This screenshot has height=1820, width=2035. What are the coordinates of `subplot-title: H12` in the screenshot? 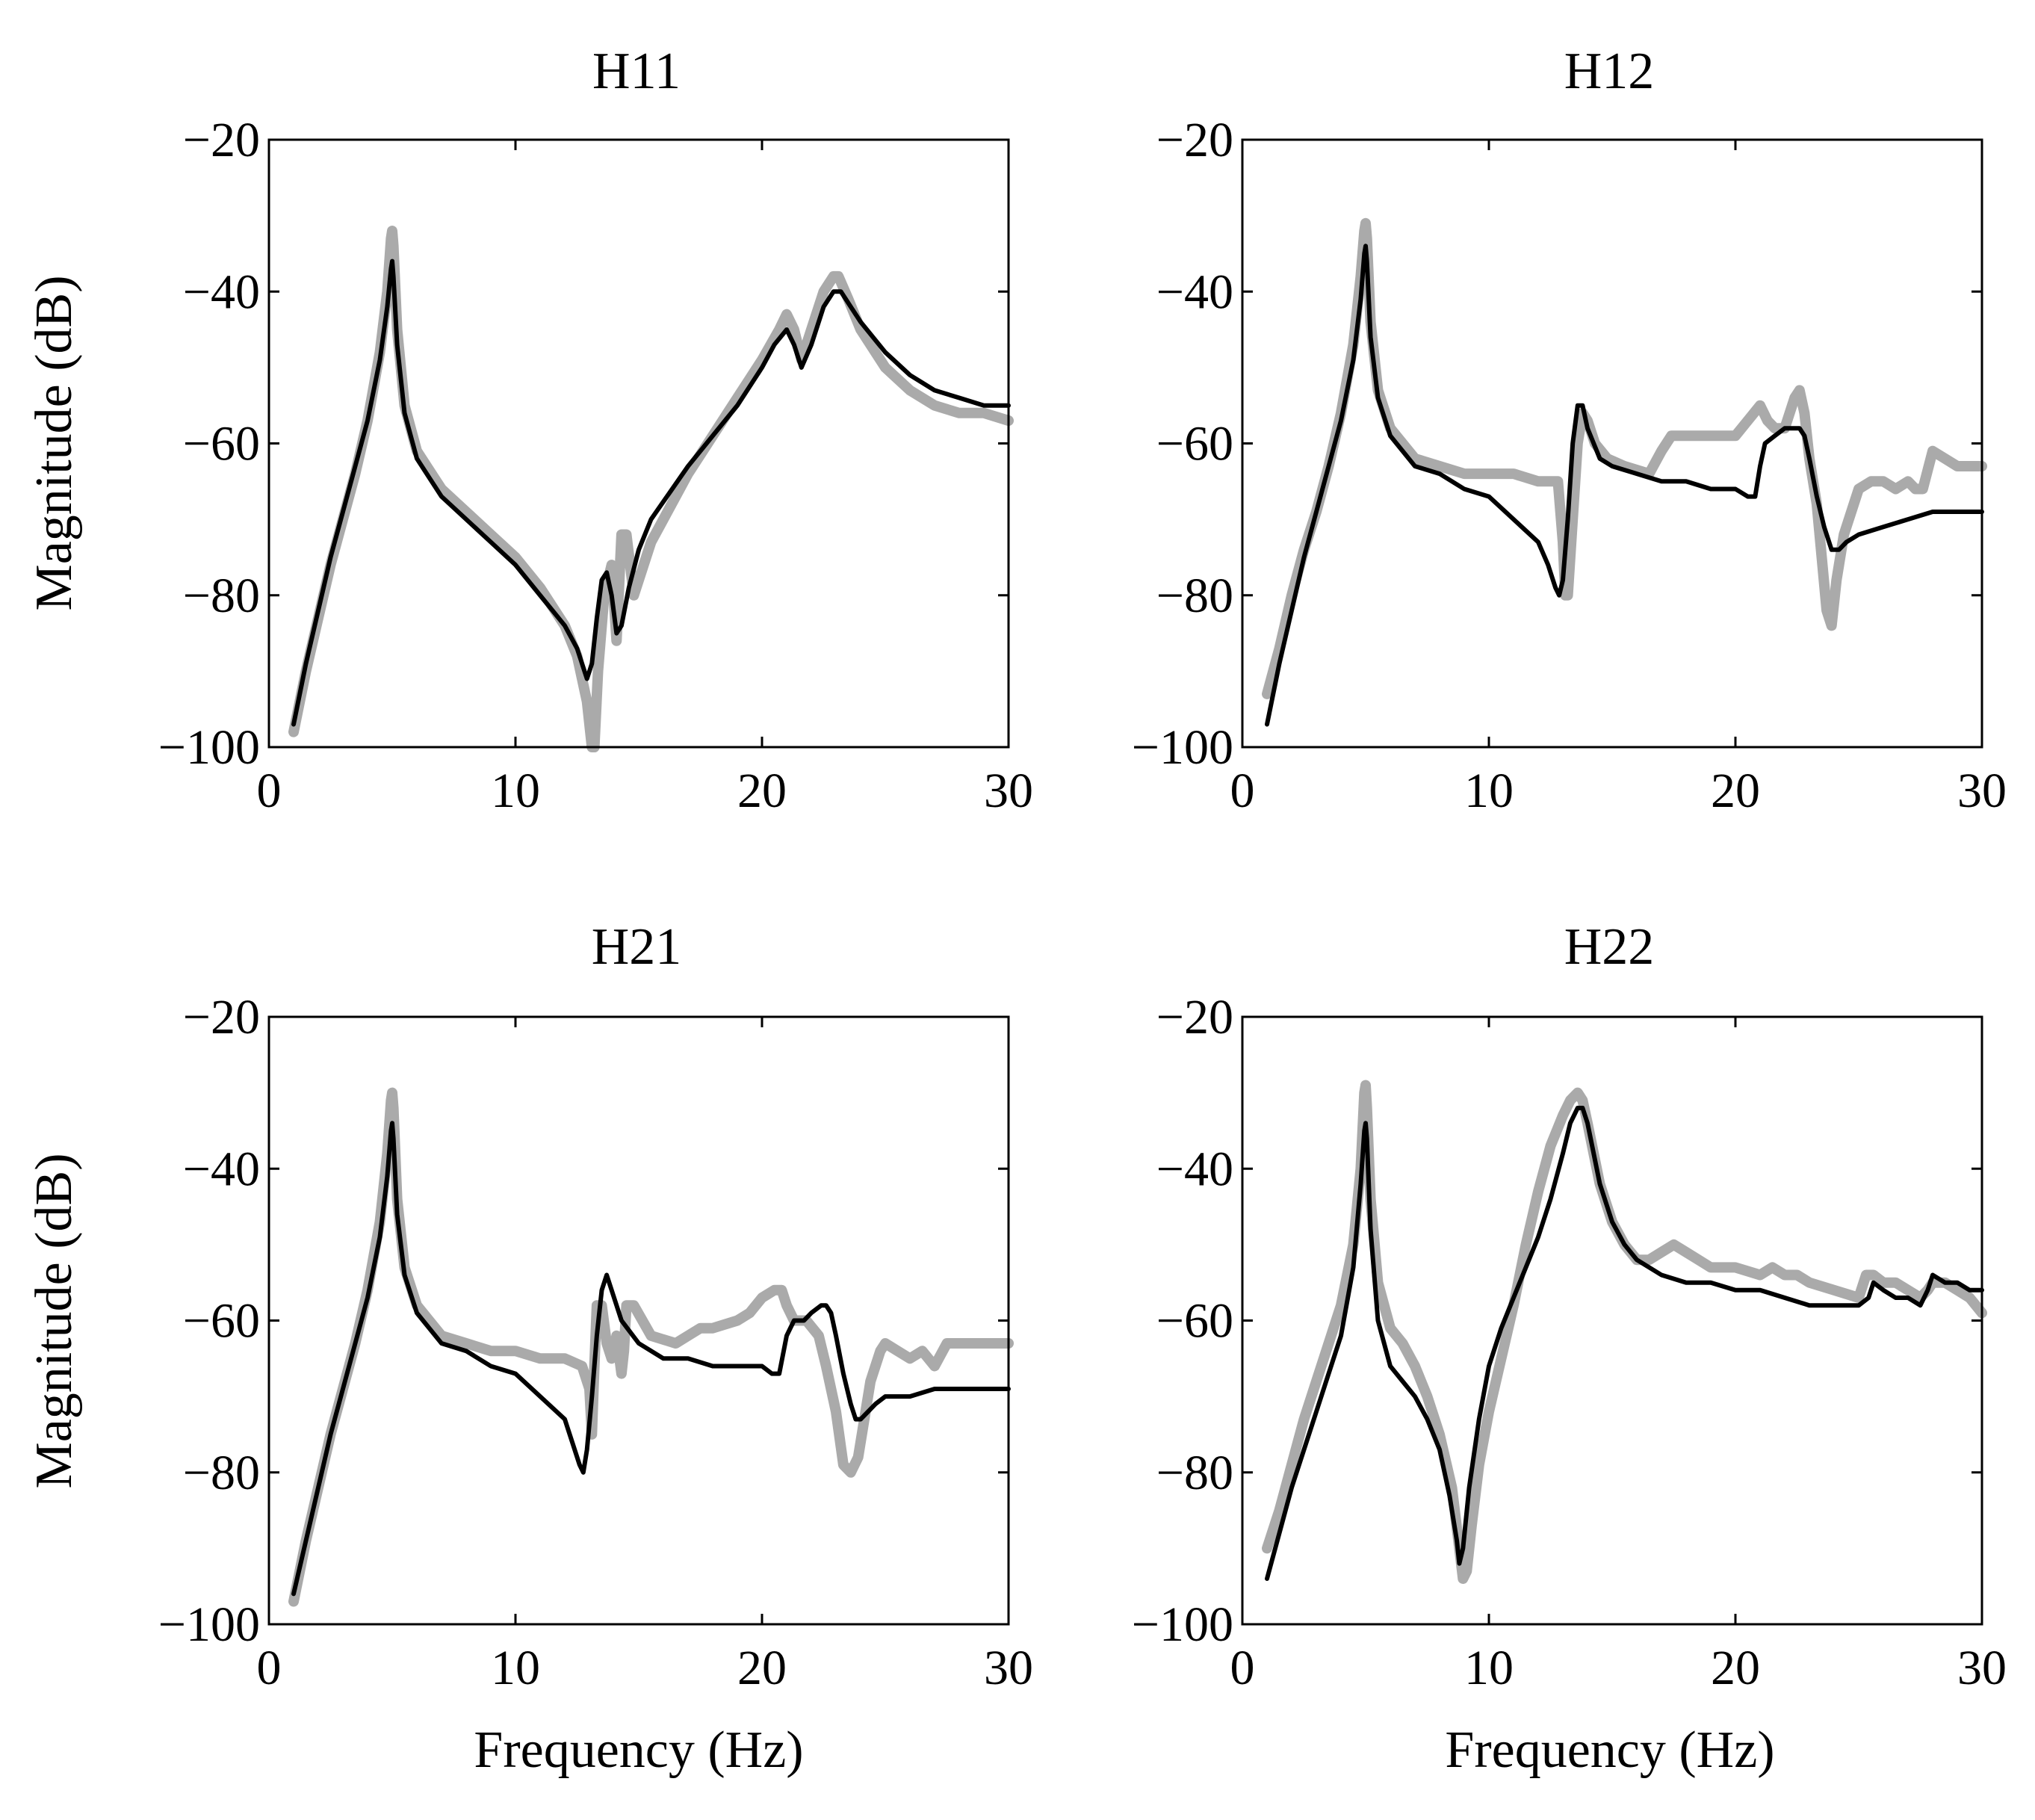 It's located at (1609, 71).